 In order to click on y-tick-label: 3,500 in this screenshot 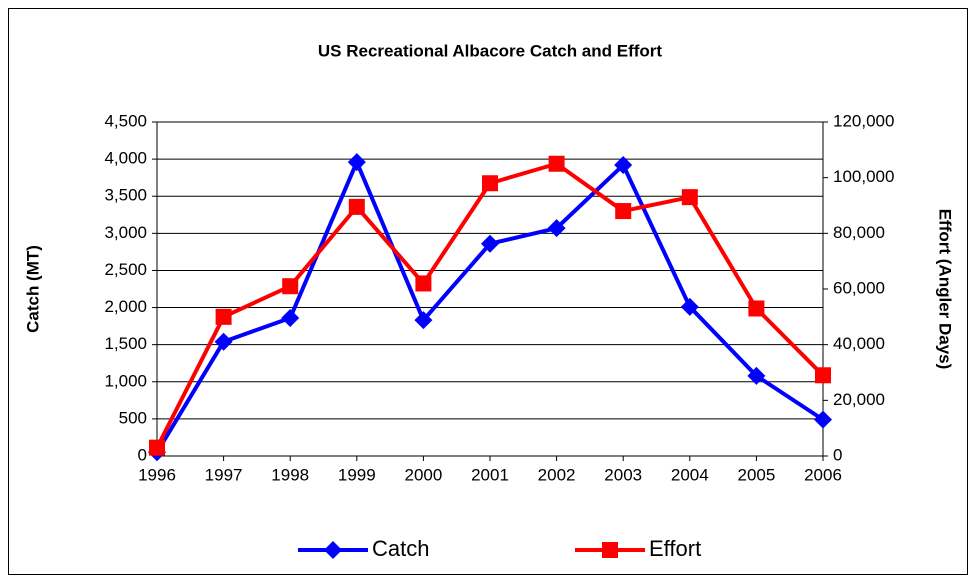, I will do `click(125, 195)`.